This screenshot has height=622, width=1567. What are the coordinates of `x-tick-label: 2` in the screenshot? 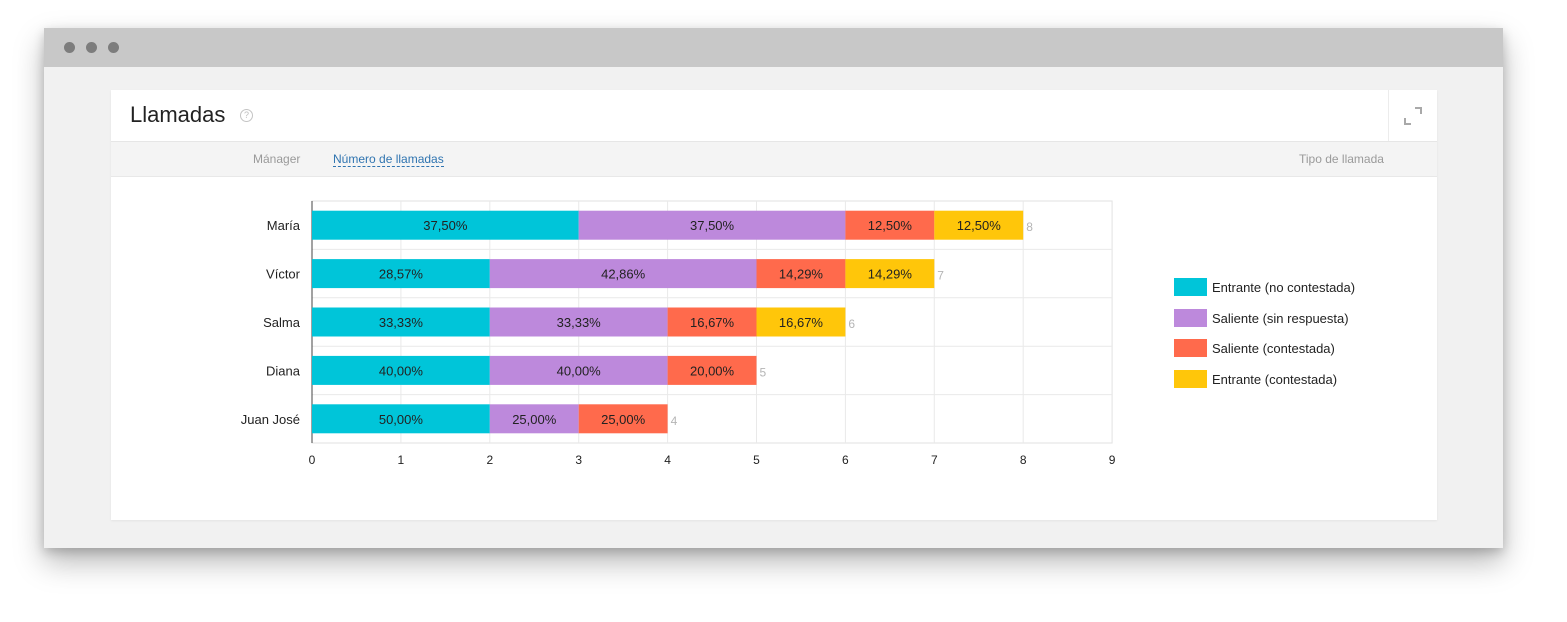 It's located at (489, 460).